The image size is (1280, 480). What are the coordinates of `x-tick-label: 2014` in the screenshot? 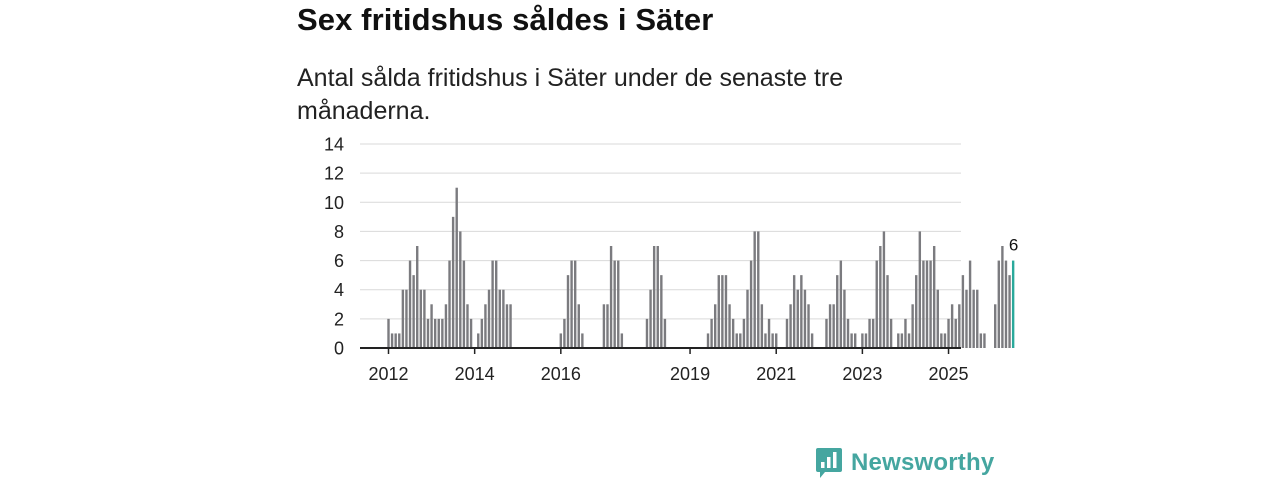 It's located at (475, 374).